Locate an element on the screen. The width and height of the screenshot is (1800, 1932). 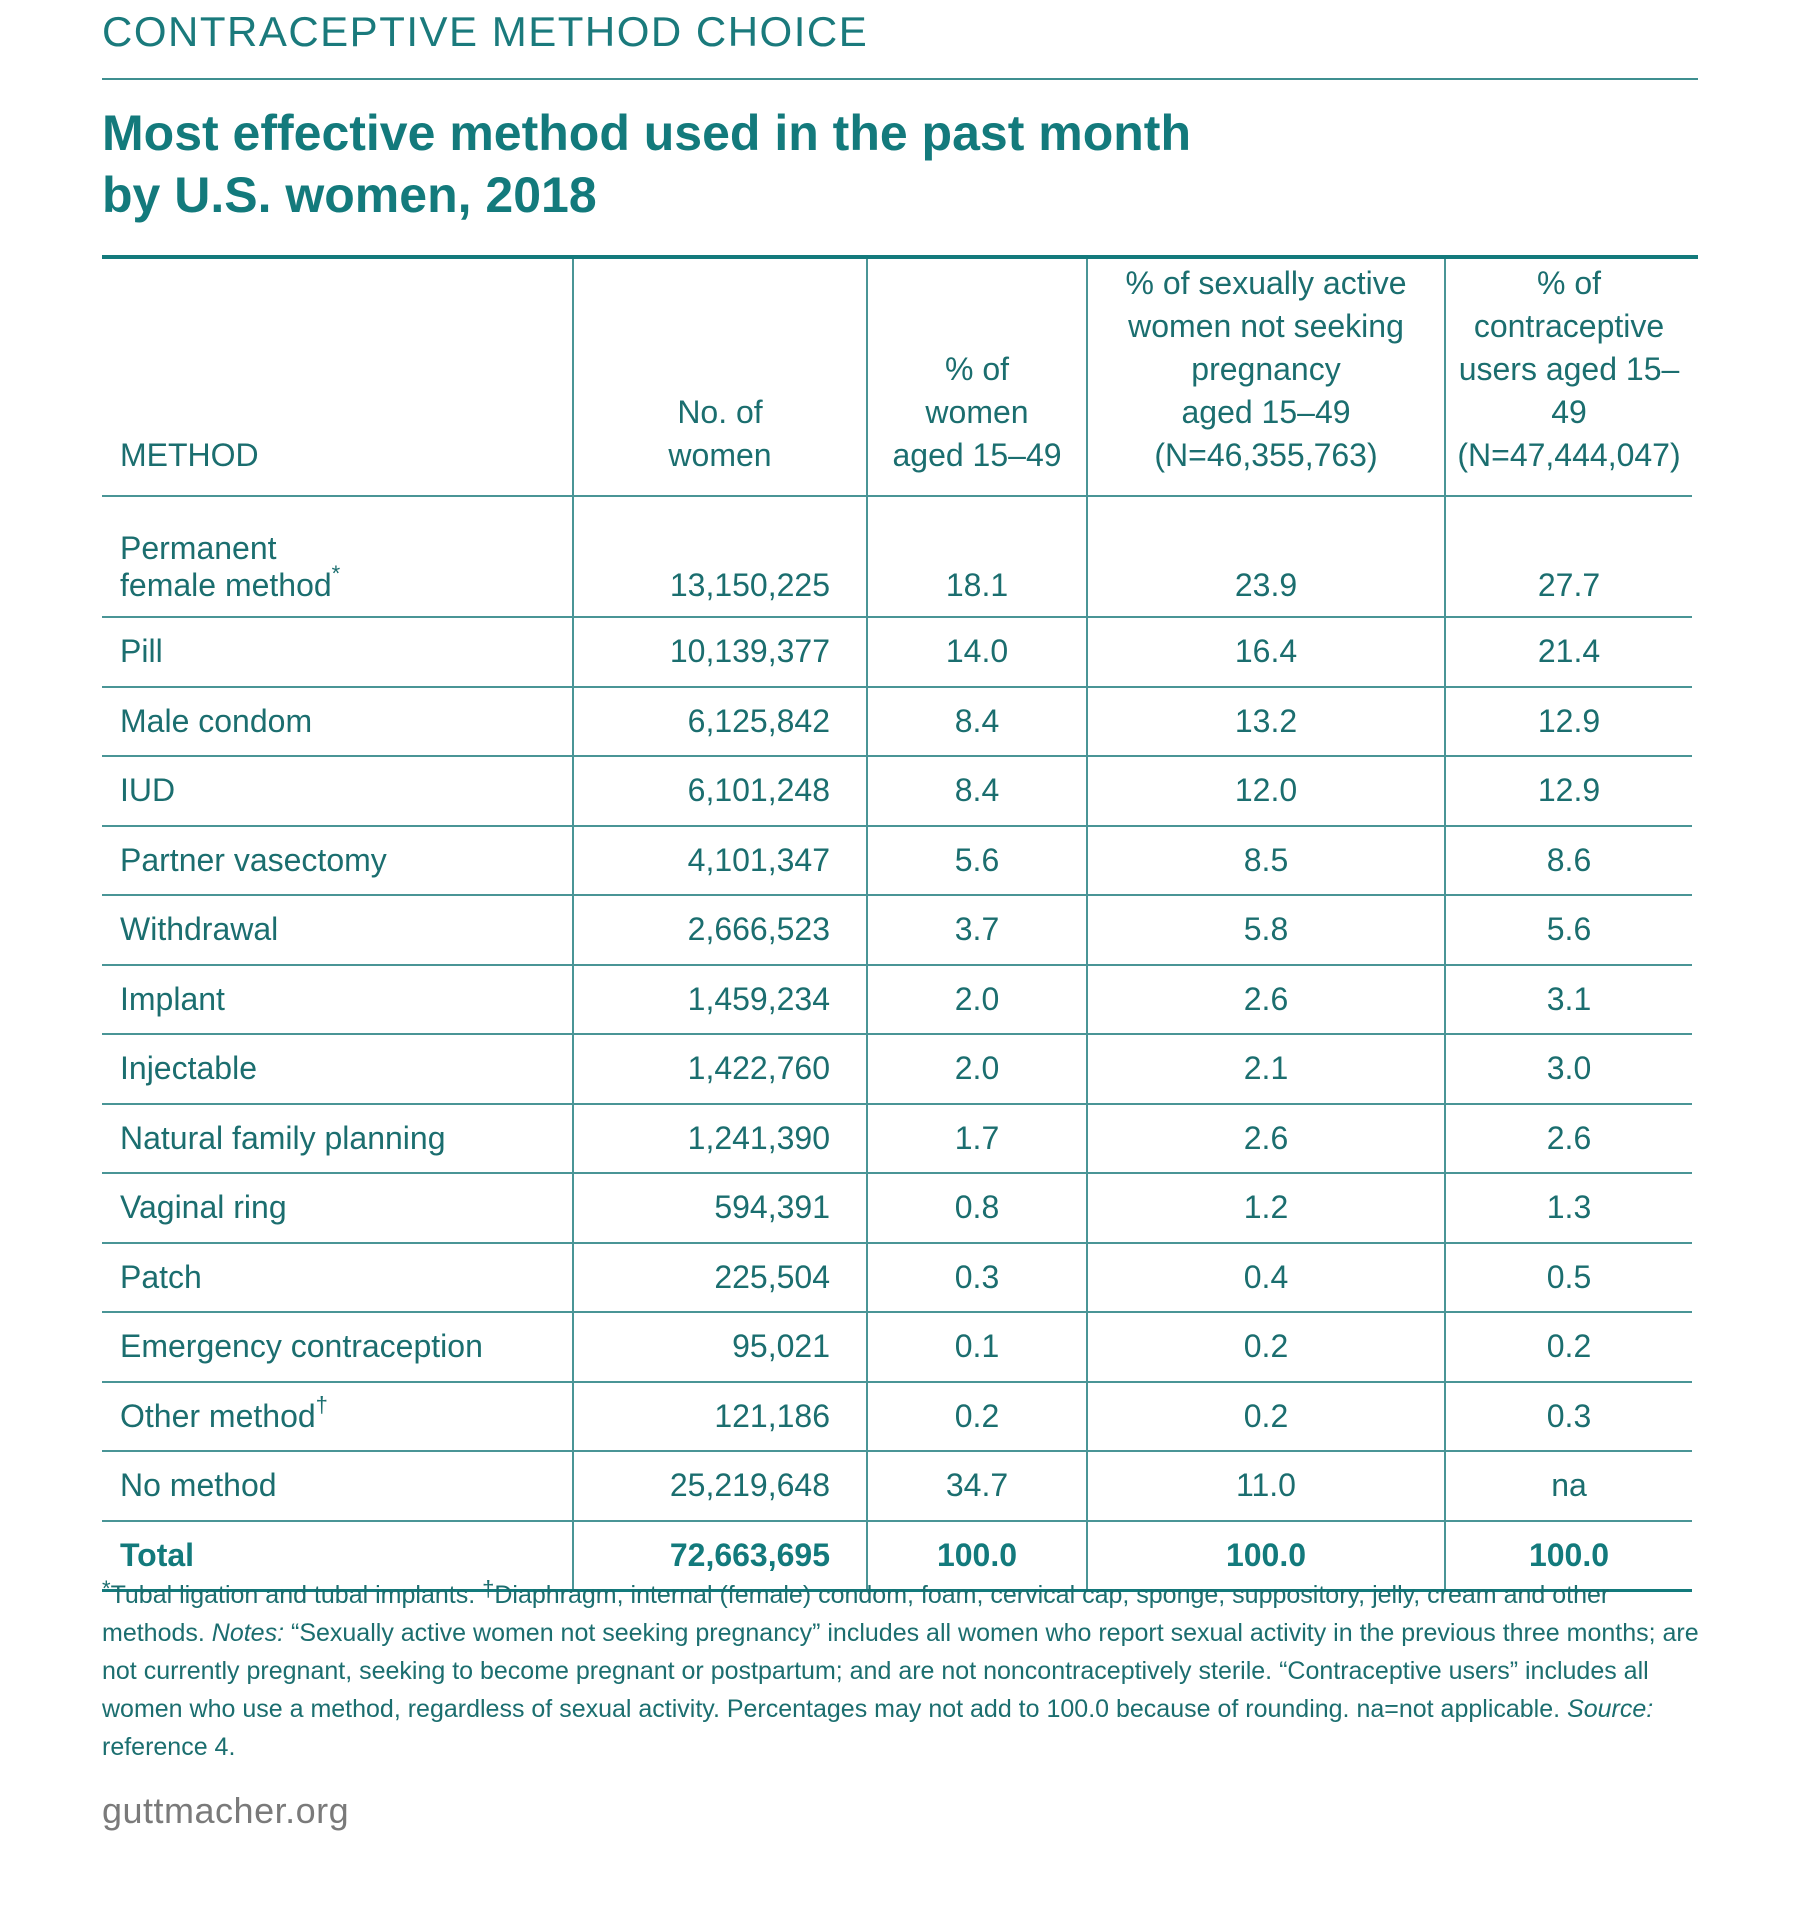
pct-users-cell: 8.6 is located at coordinates (1568, 860).